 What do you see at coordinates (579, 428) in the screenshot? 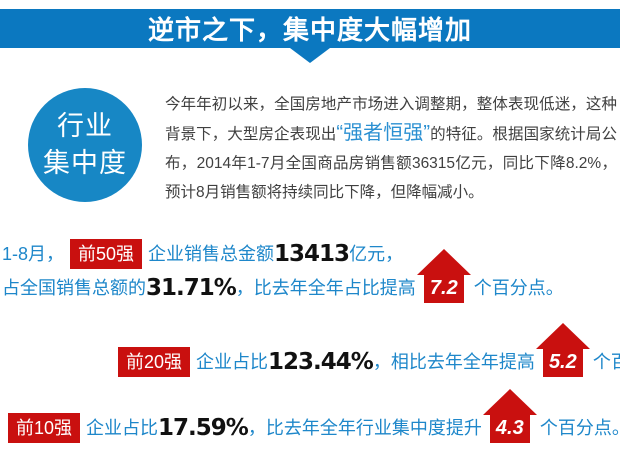
I see `stat-top10-suffix: 个百分点。` at bounding box center [579, 428].